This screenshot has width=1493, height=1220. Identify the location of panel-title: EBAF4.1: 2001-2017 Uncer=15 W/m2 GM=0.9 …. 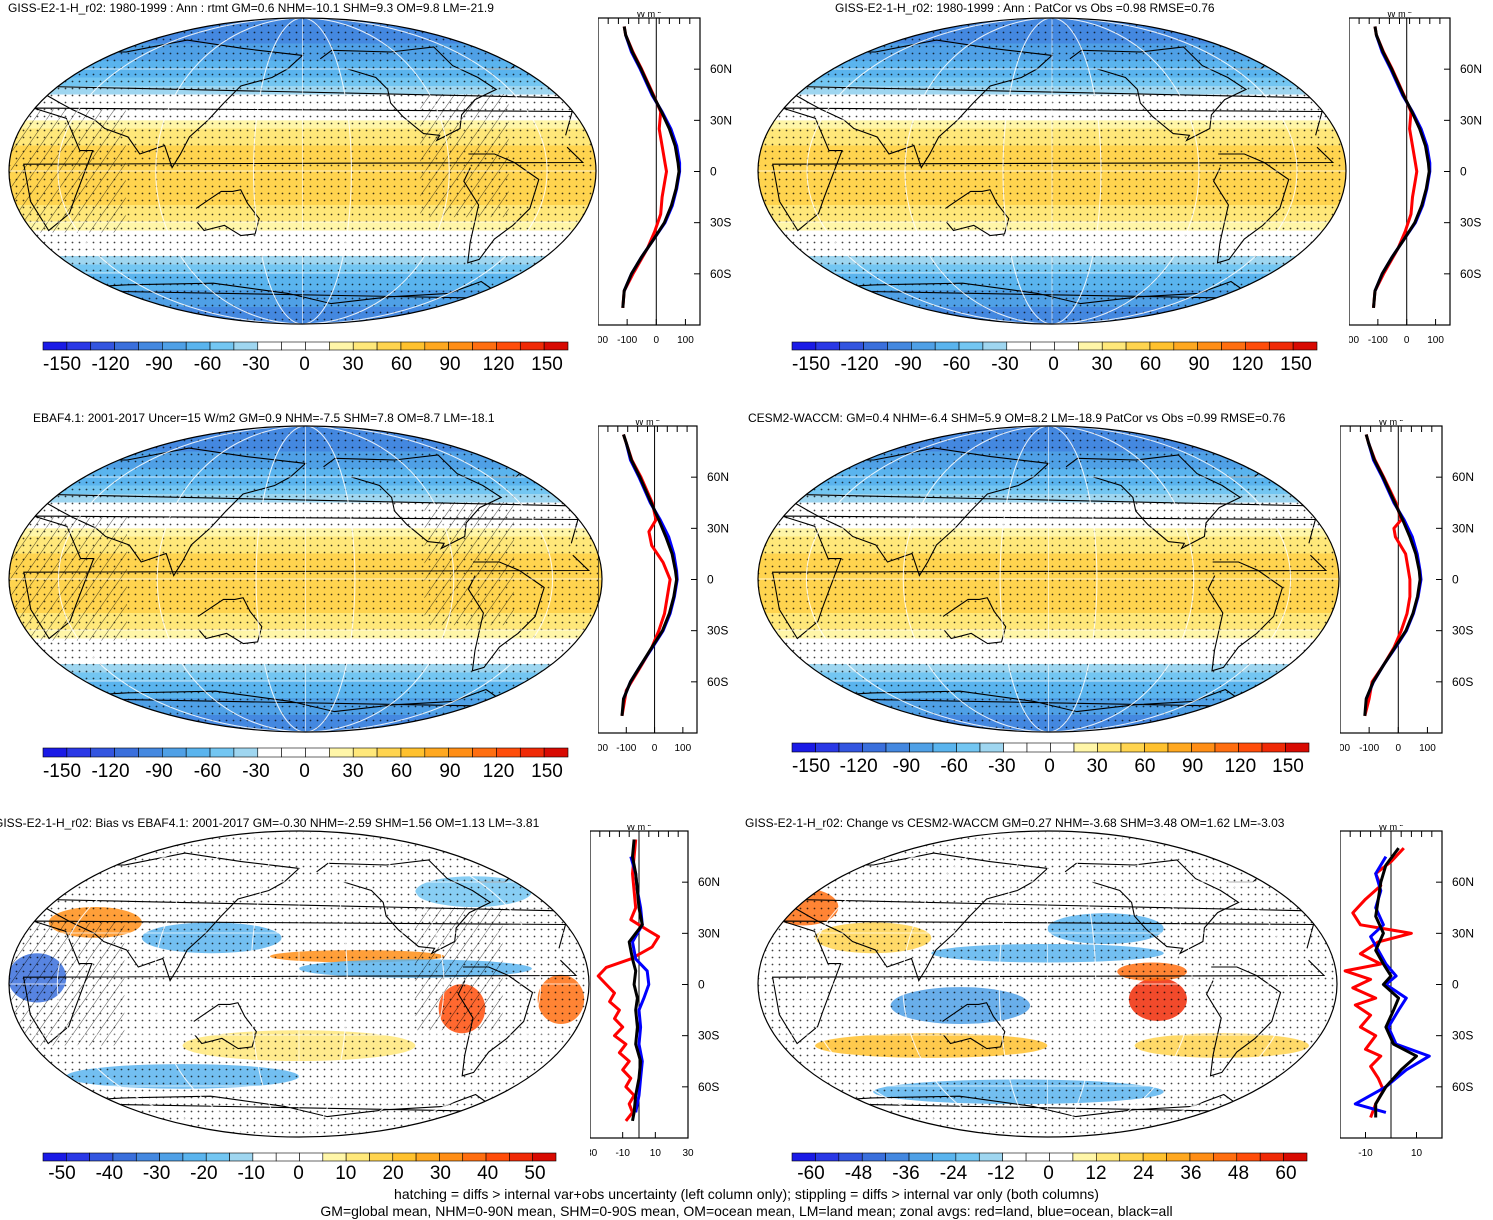
(264, 418).